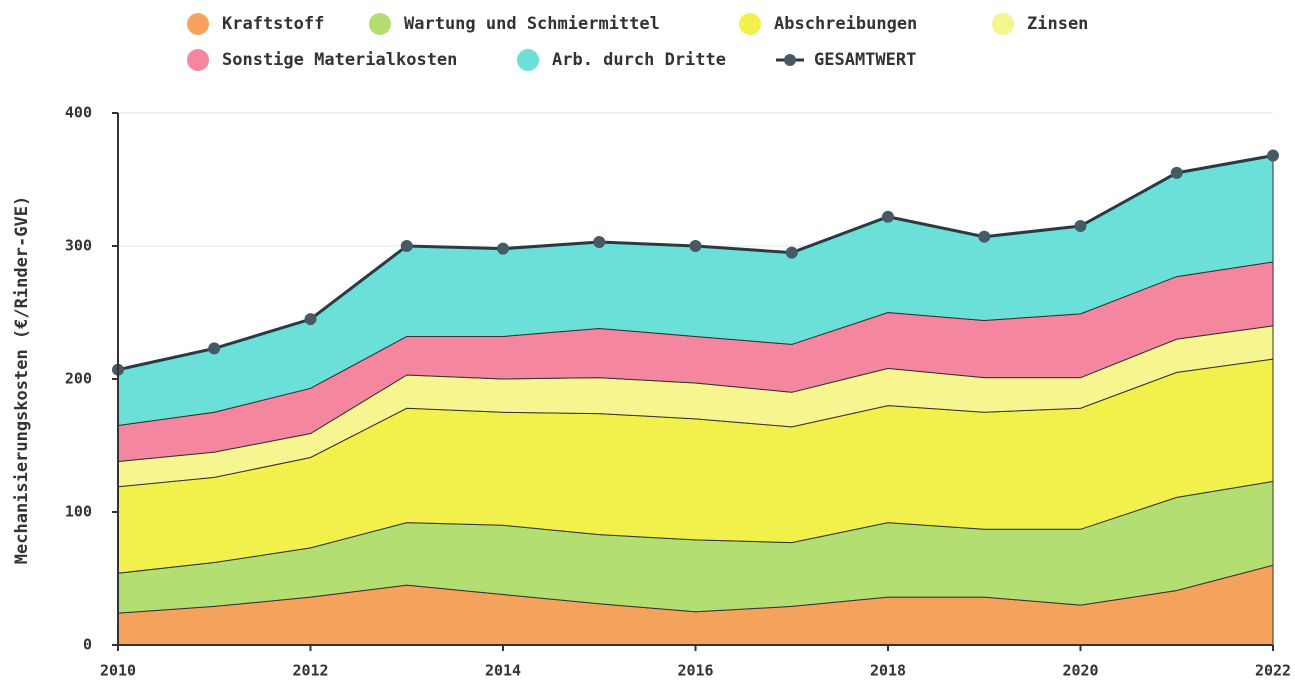  What do you see at coordinates (845, 24) in the screenshot?
I see `legend-label: Abschreibungen` at bounding box center [845, 24].